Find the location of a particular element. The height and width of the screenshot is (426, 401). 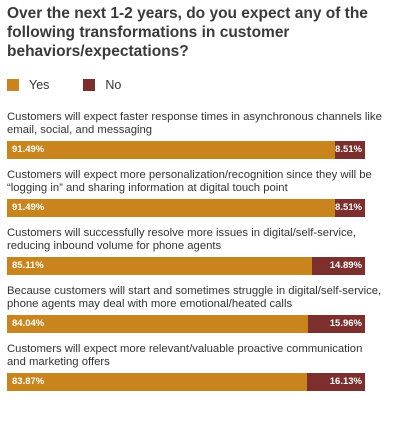

legend-label-yes: Yes is located at coordinates (39, 85).